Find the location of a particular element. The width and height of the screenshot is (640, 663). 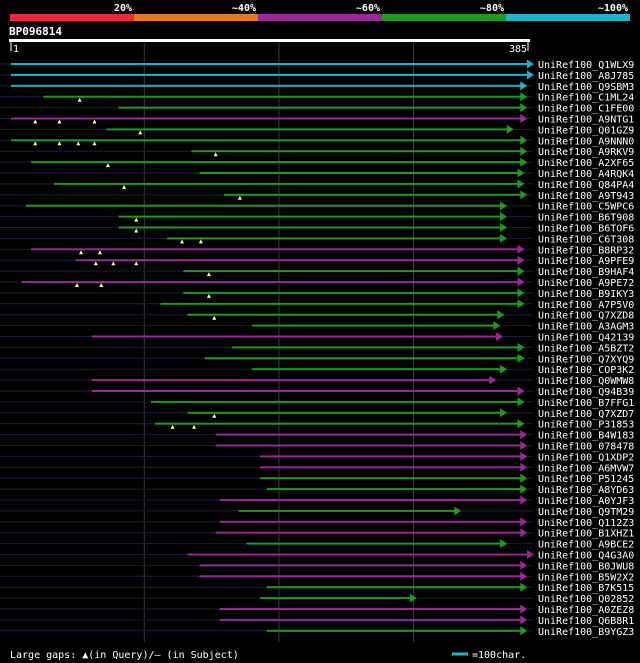

hit-row: UniRef100_C1ML24 is located at coordinates (317, 98).